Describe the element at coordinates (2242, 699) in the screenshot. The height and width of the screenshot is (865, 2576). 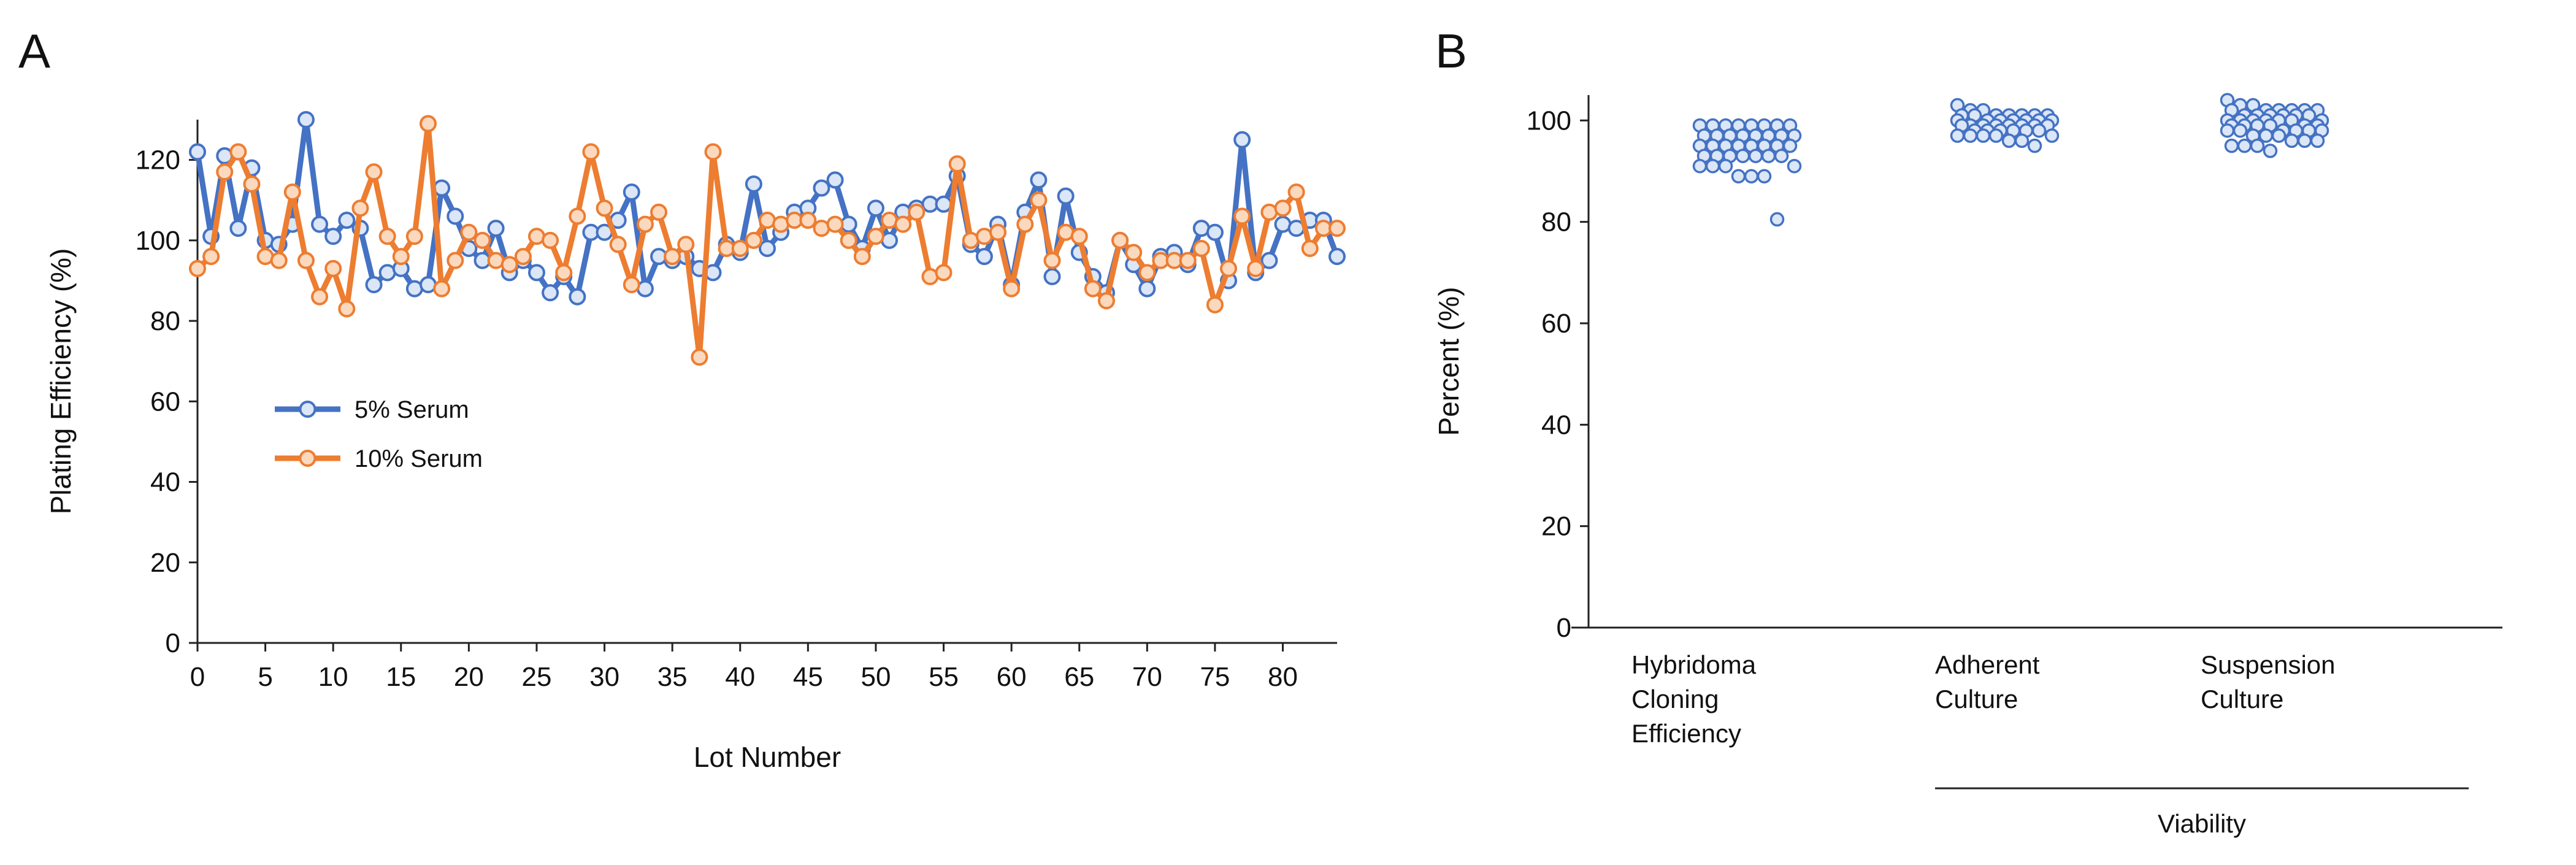
I see `category-label-line: Culture` at that location.